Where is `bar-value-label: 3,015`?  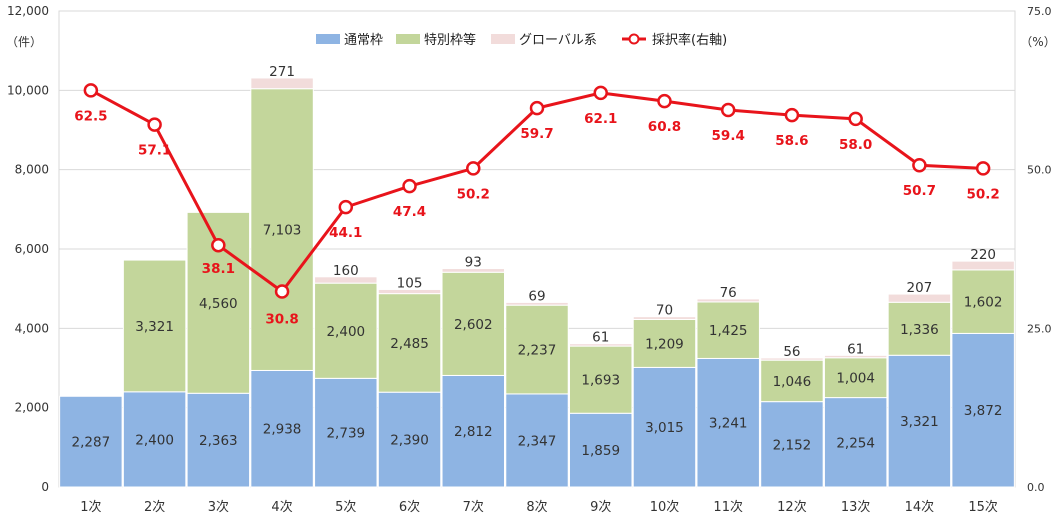
bar-value-label: 3,015 is located at coordinates (664, 428).